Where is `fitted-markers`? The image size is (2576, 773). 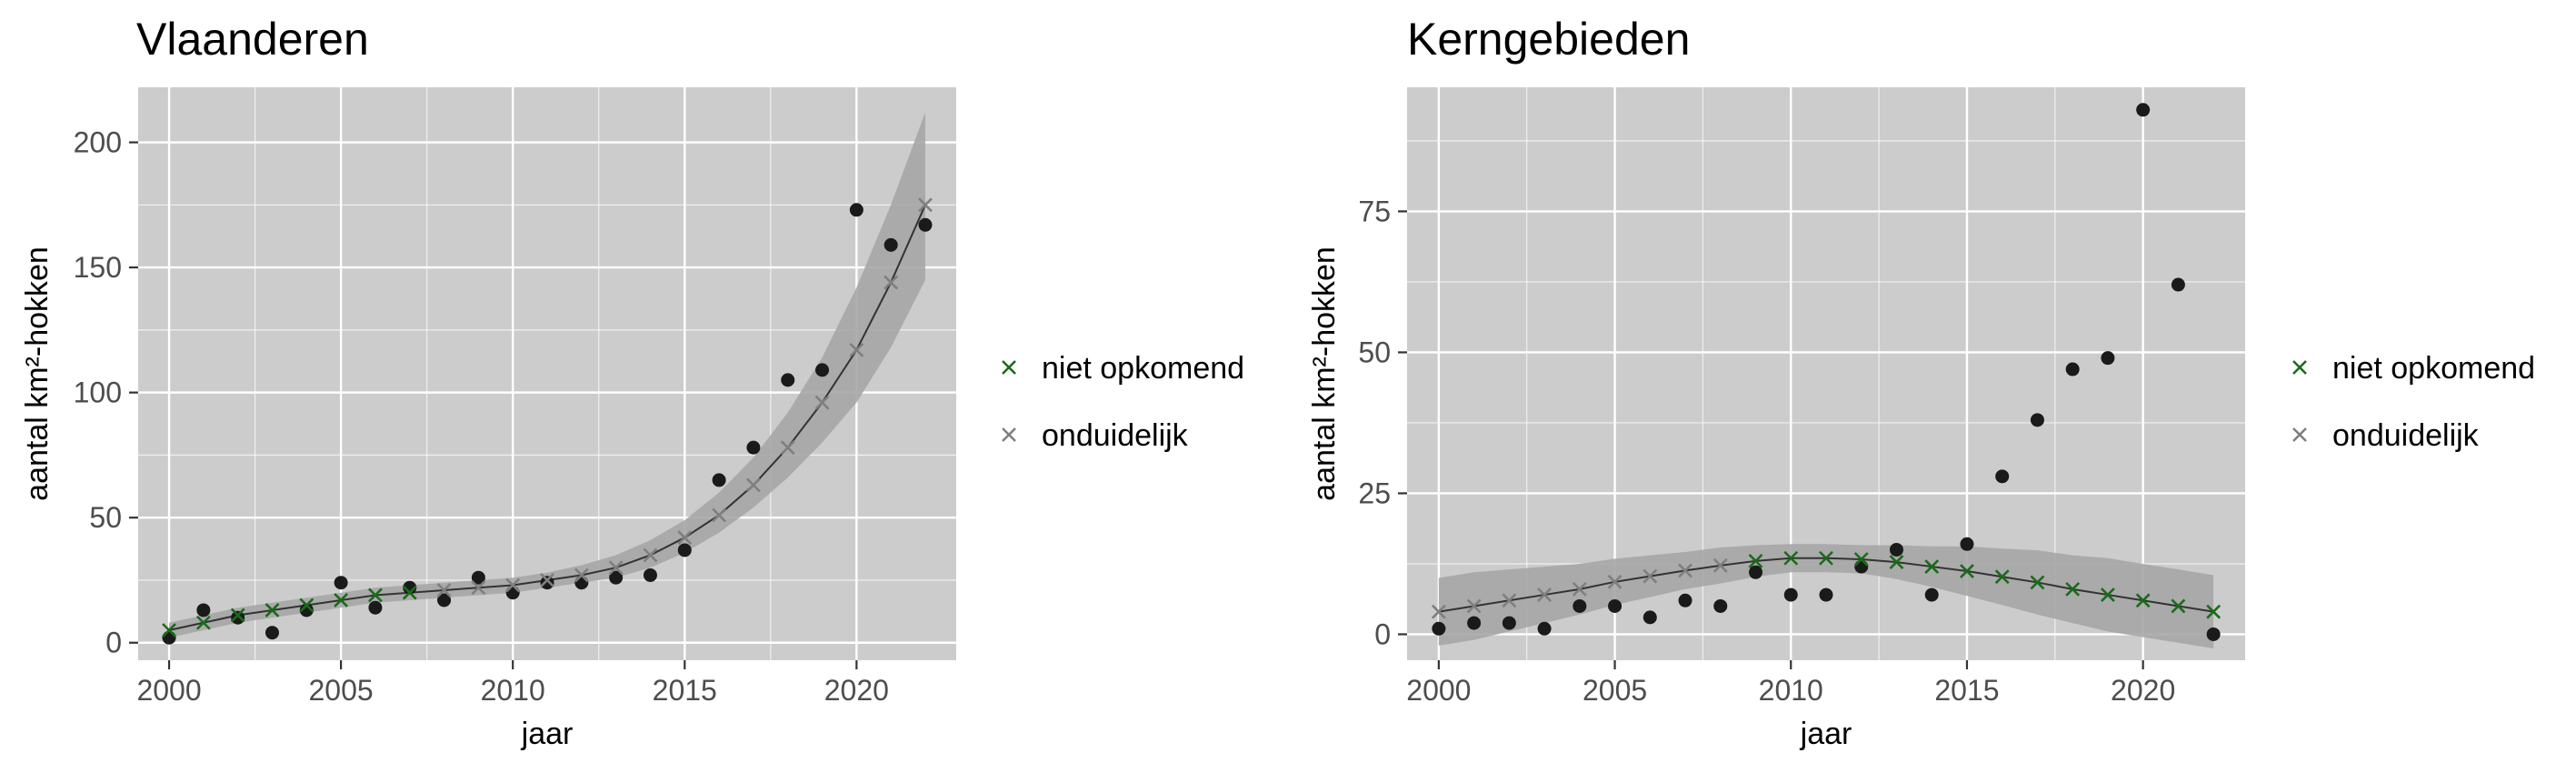
fitted-markers is located at coordinates (1826, 584).